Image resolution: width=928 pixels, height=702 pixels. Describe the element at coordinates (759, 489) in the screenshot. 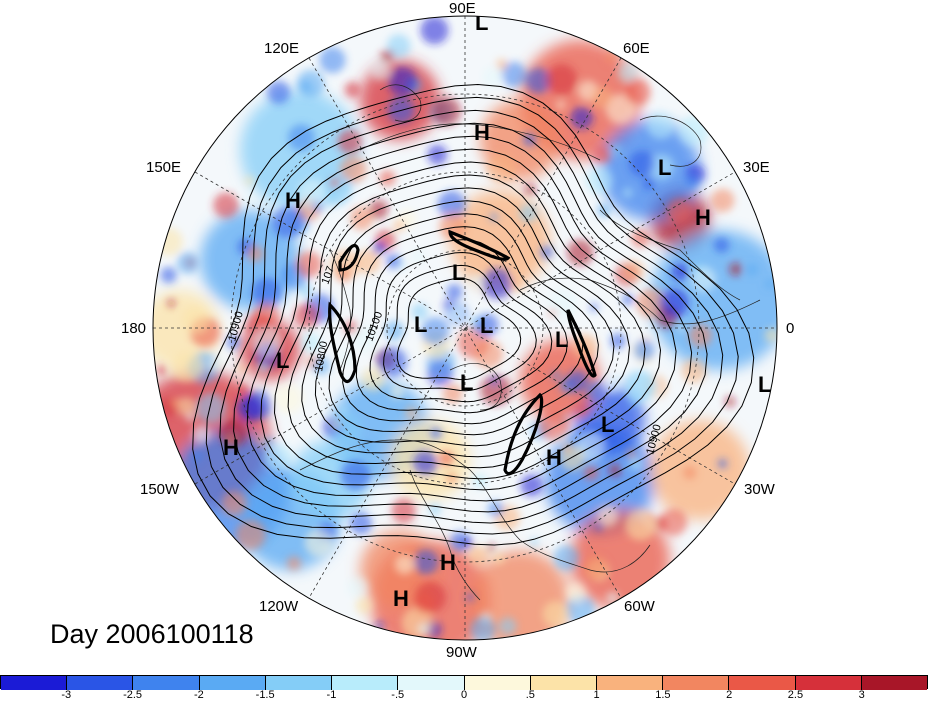

I see `longitude-label: 30W` at that location.